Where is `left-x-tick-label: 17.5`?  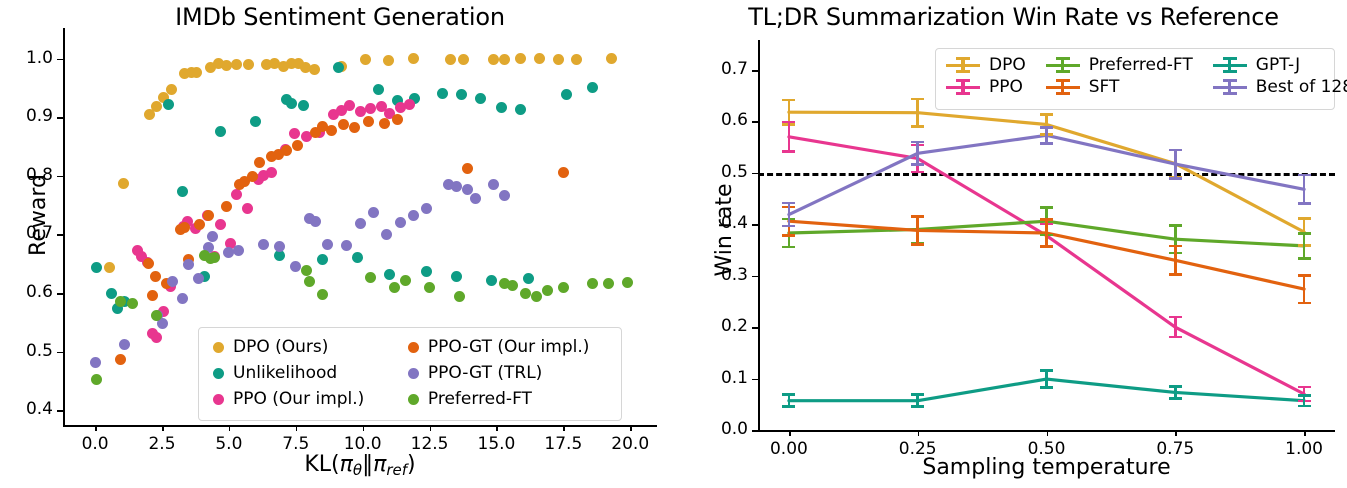
left-x-tick-label: 17.5 is located at coordinates (563, 444).